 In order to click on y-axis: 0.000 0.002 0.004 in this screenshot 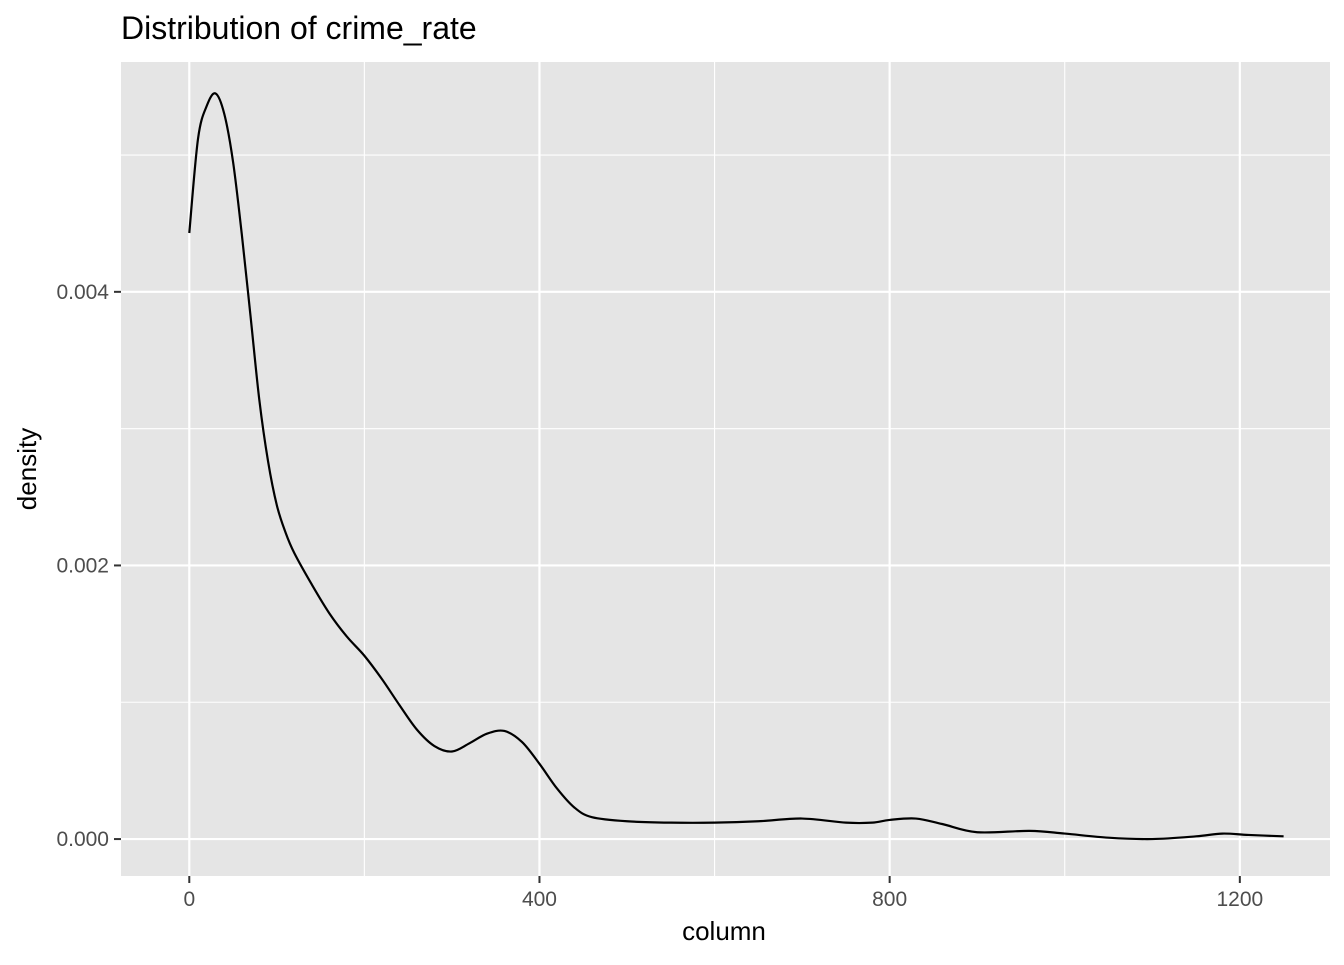, I will do `click(88, 566)`.